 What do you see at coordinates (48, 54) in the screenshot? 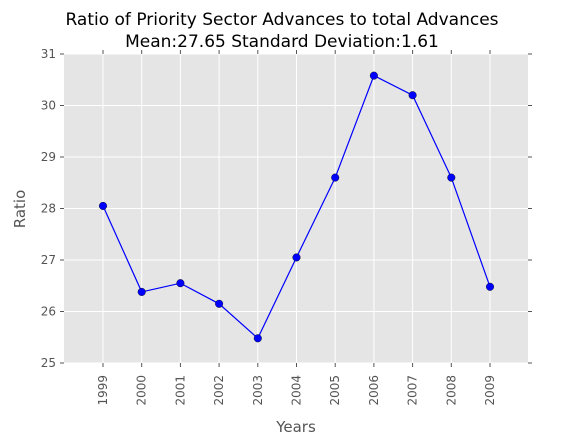
I see `y-tick-label: 31` at bounding box center [48, 54].